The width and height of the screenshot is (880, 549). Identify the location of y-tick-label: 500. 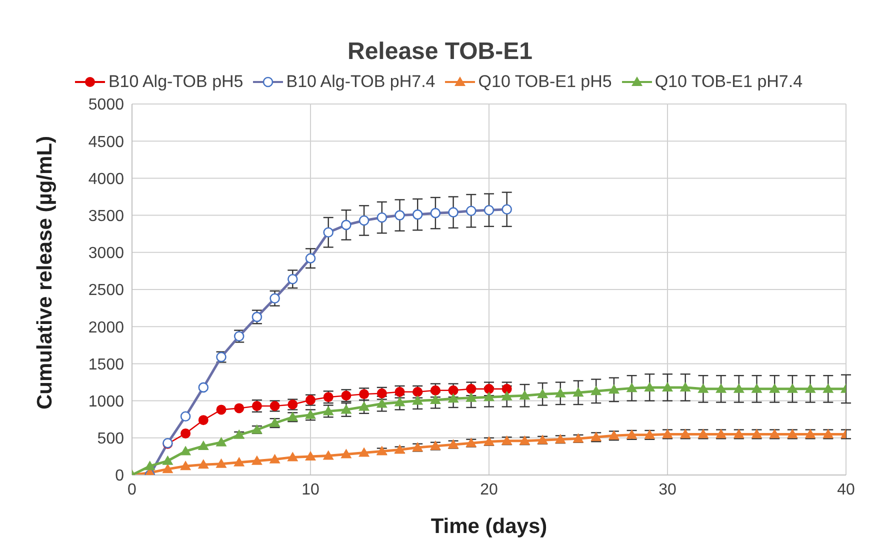
(110, 439).